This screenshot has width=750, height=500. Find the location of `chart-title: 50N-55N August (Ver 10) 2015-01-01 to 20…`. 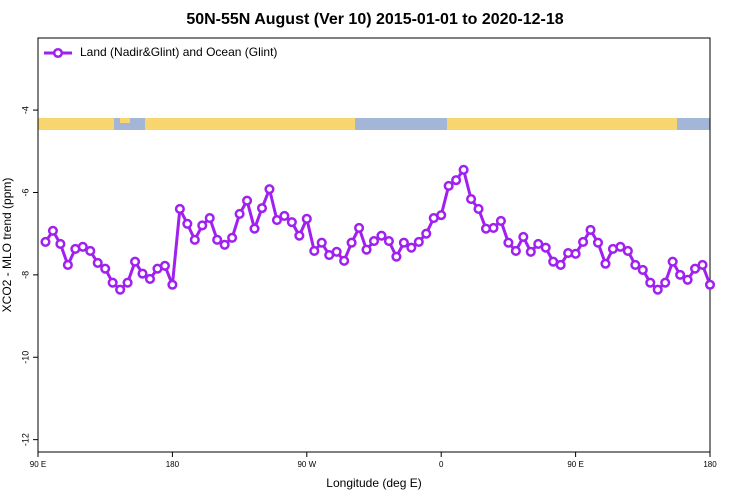

chart-title: 50N-55N August (Ver 10) 2015-01-01 to 20… is located at coordinates (374, 19).